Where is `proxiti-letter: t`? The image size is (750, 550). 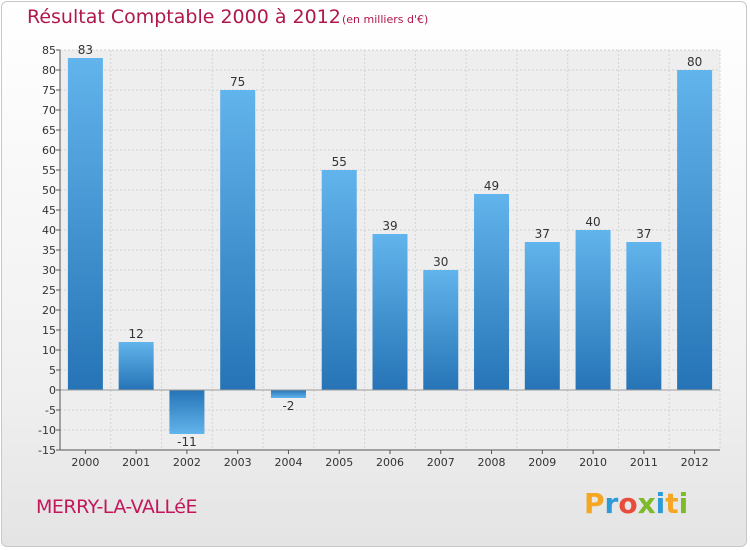 proxiti-letter: t is located at coordinates (672, 503).